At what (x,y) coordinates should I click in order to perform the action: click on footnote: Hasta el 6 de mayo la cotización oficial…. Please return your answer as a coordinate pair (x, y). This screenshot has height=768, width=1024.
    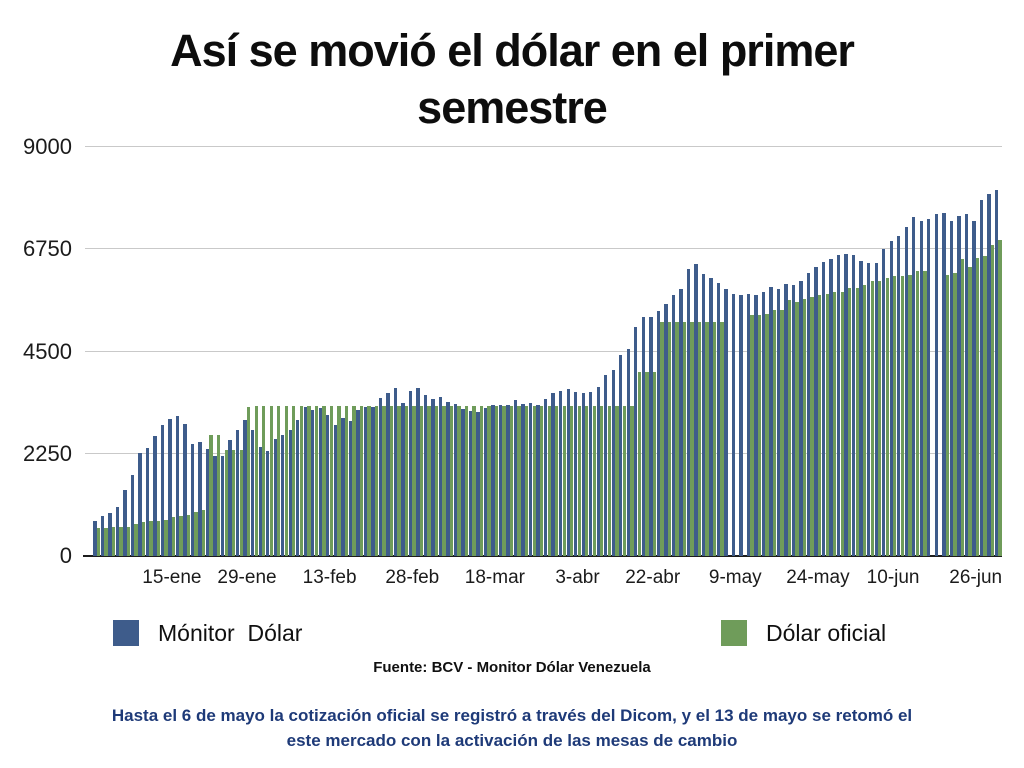
    Looking at the image, I should click on (512, 728).